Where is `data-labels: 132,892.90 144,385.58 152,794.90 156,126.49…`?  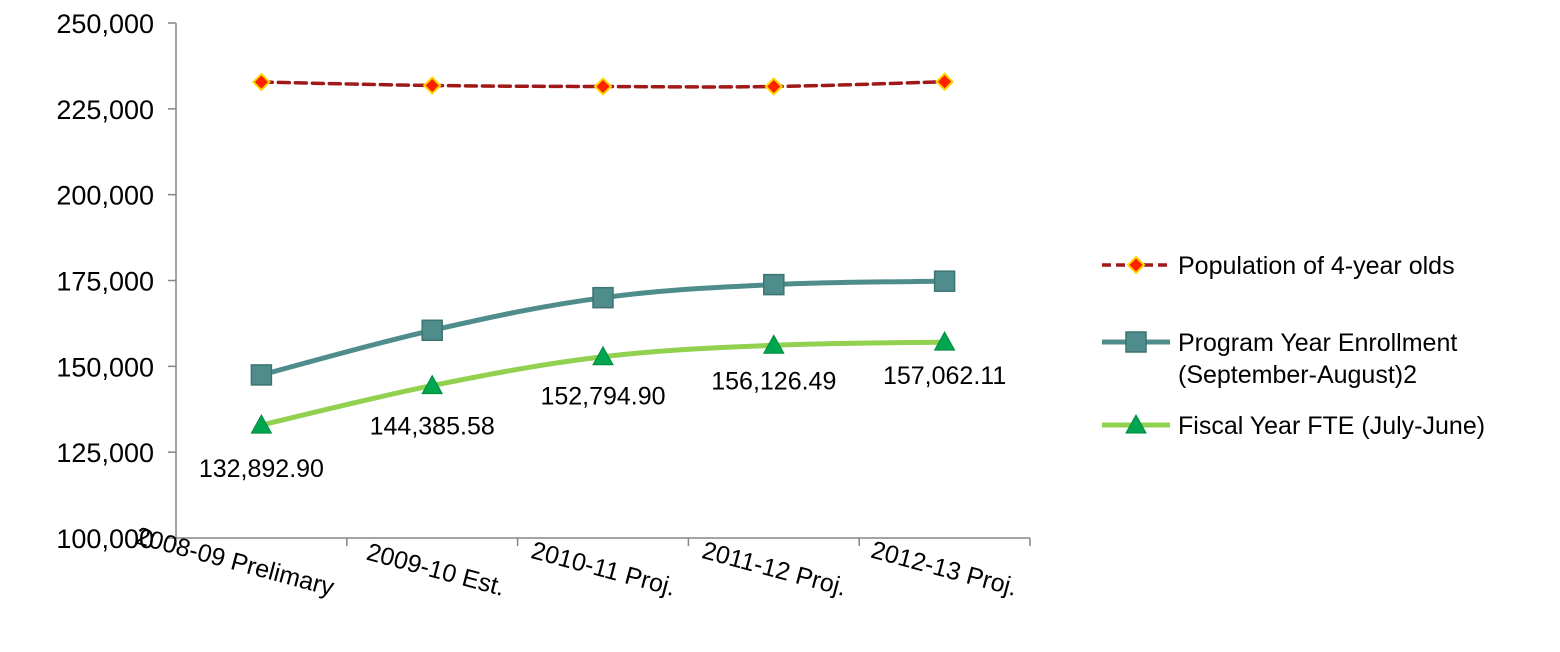 data-labels: 132,892.90 144,385.58 152,794.90 156,126.49… is located at coordinates (602, 422).